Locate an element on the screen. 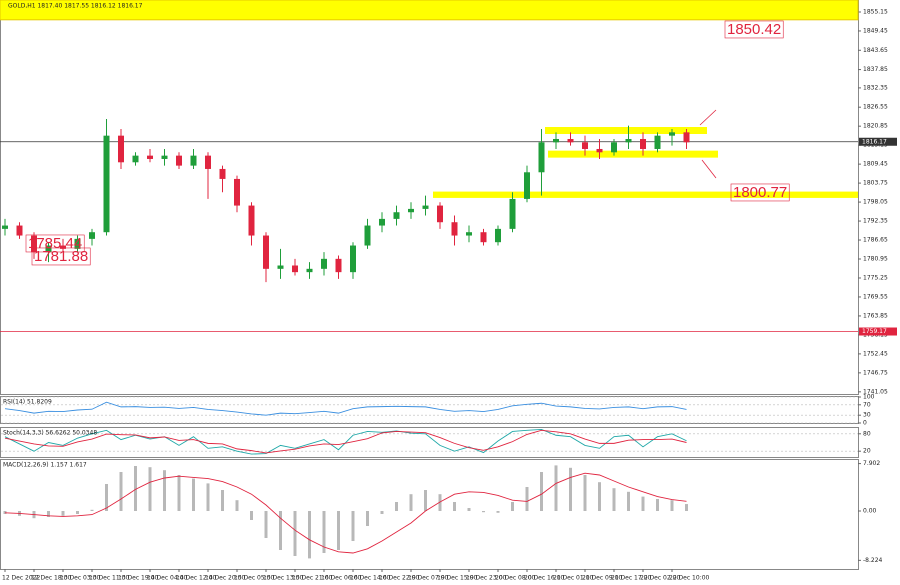  indicator-line is located at coordinates (345, 441).